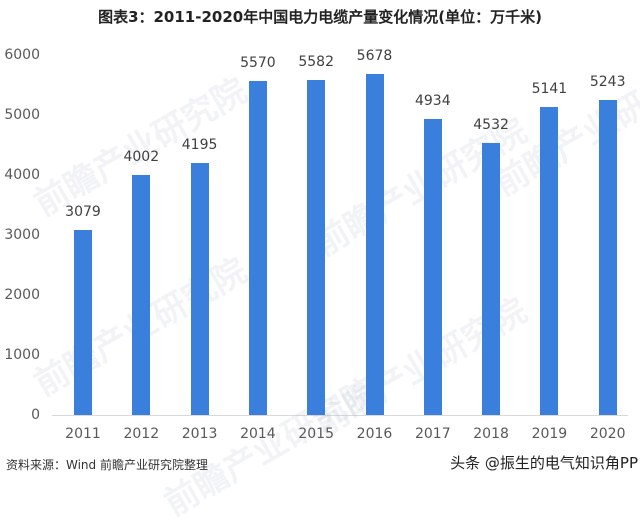  Describe the element at coordinates (607, 82) in the screenshot. I see `data-label: 5243` at that location.